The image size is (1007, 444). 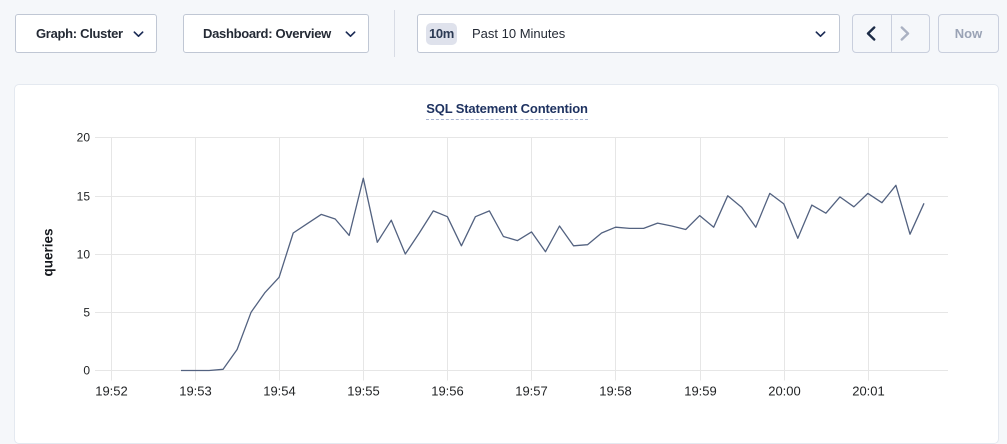 I want to click on svg-text: 19:52, so click(x=111, y=391).